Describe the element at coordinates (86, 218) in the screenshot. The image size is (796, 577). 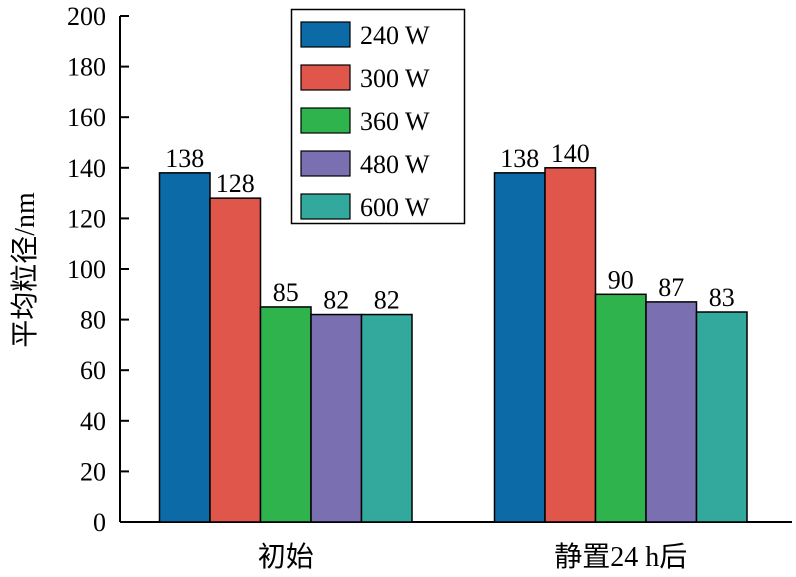
I see `y-tick-label: 120` at that location.